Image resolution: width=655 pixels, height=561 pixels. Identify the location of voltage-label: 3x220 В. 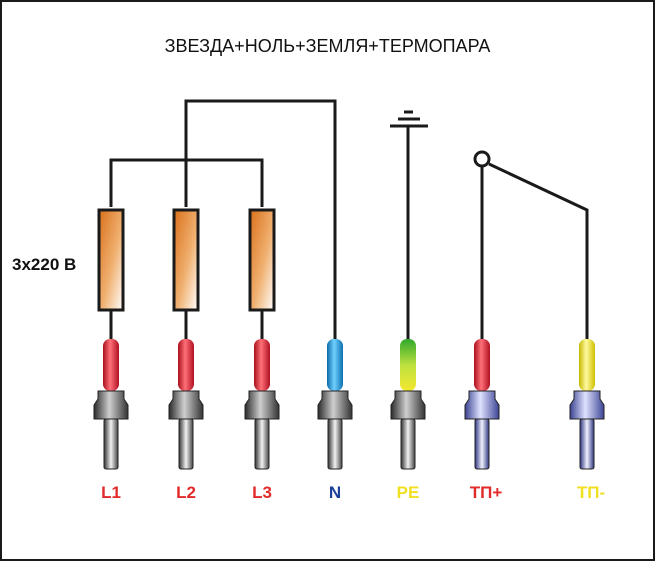
(44, 264).